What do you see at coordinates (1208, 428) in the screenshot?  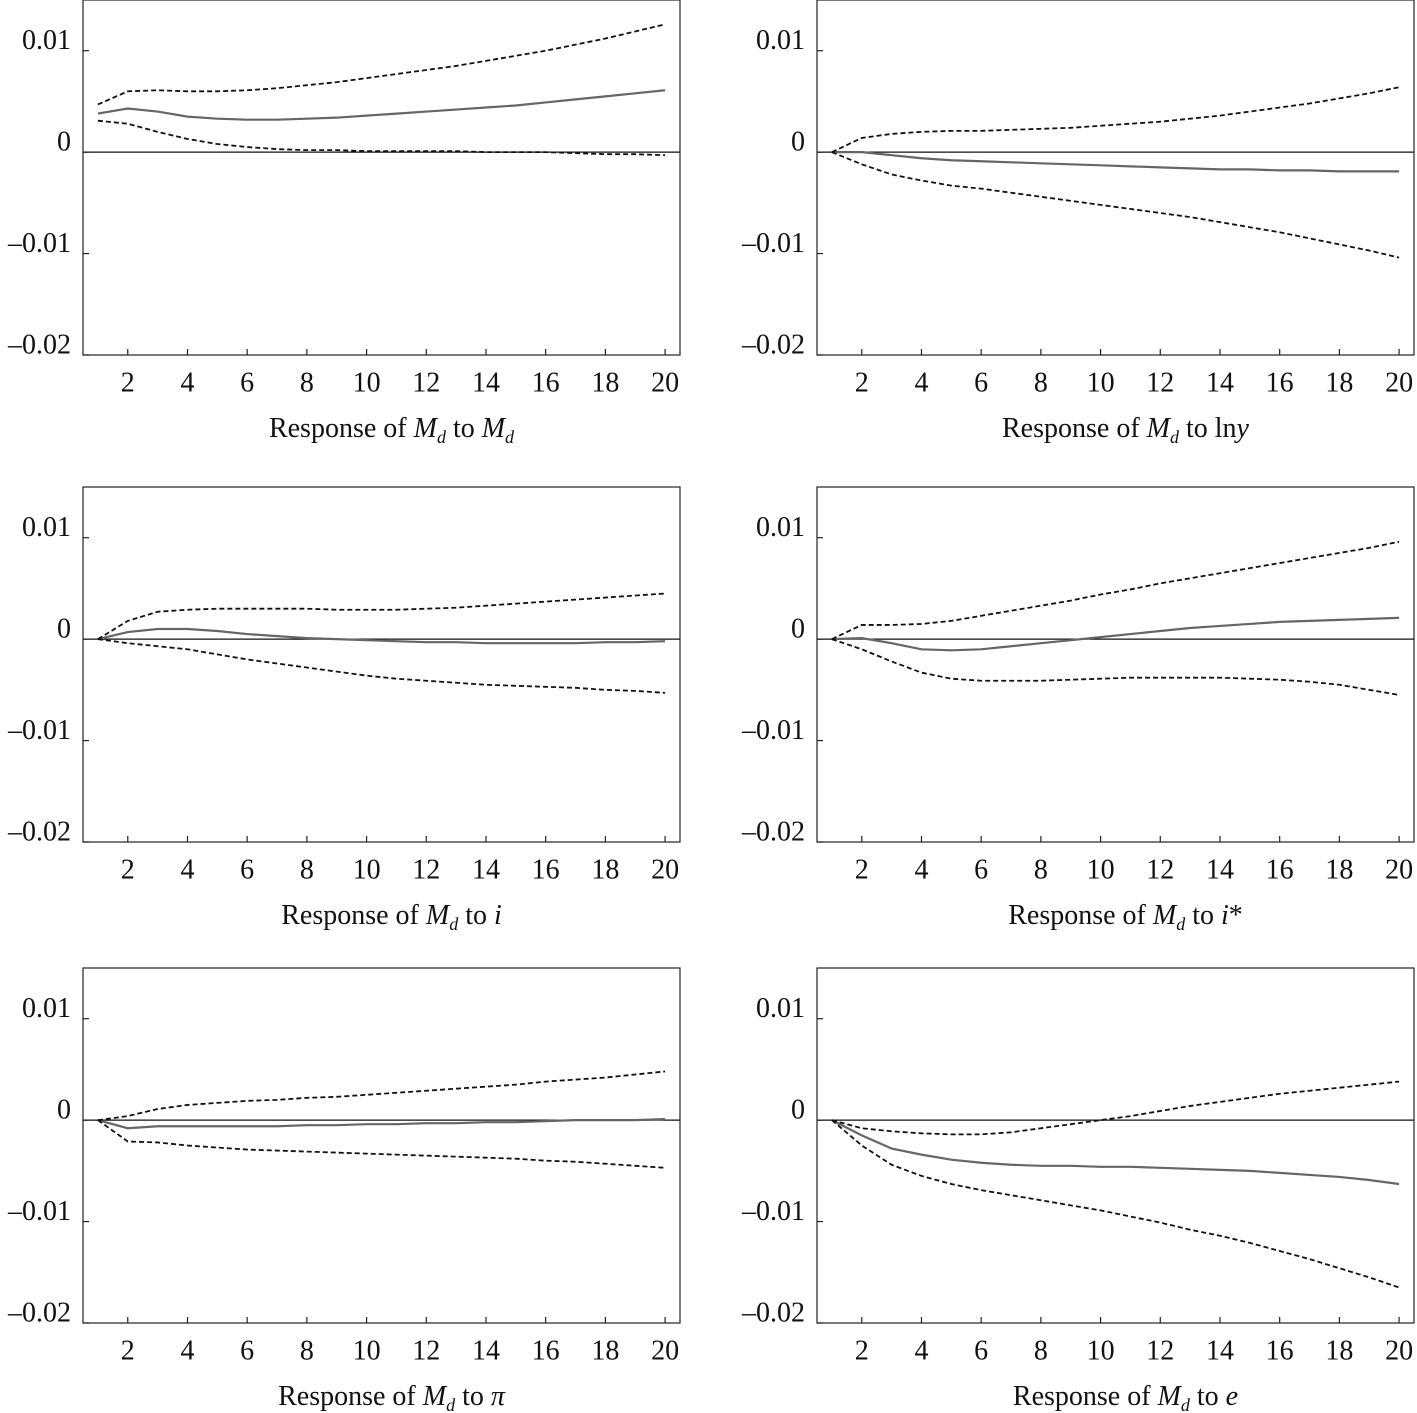 I see `title-run: to ln` at bounding box center [1208, 428].